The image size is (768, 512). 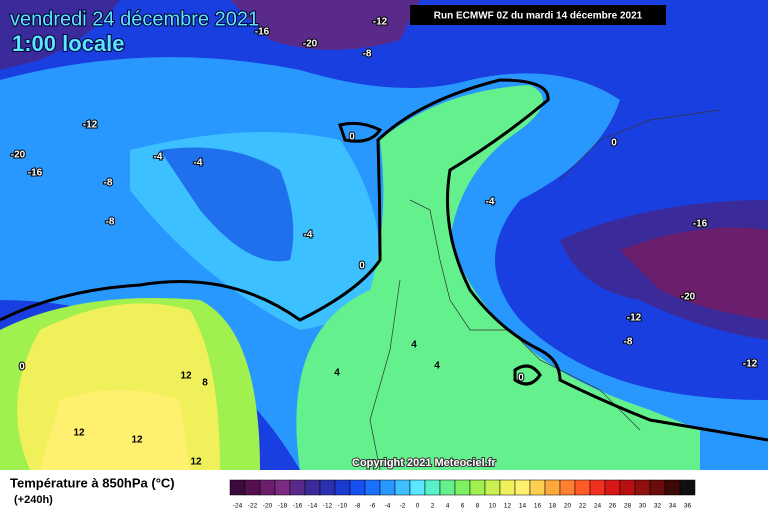 I want to click on legend-tick-label: 30, so click(x=643, y=506).